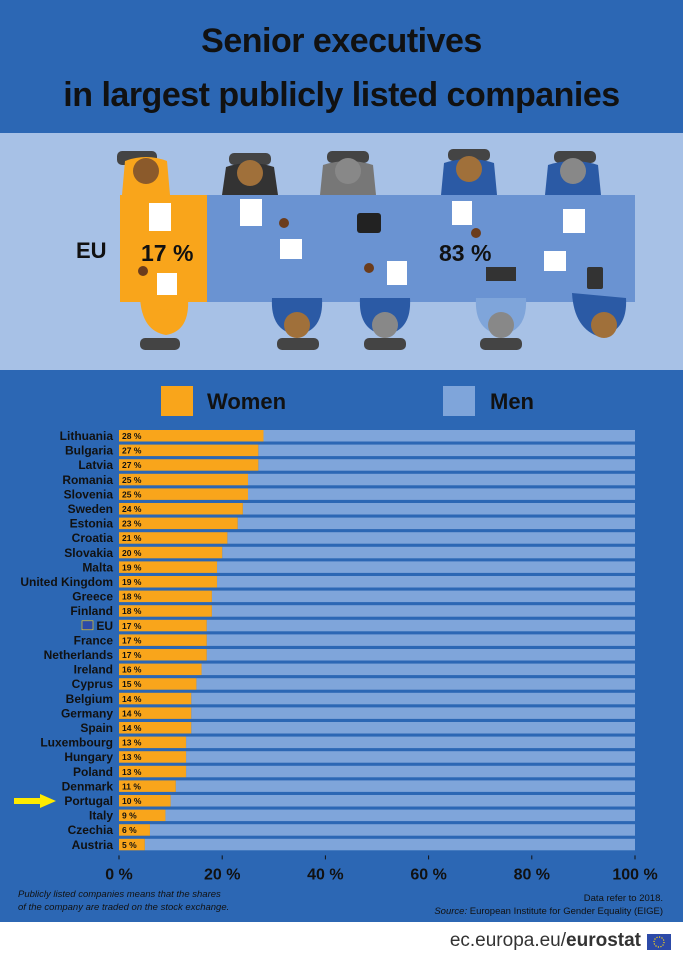 This screenshot has height=960, width=683. Describe the element at coordinates (35, 801) in the screenshot. I see `highlight-arrow-icon` at that location.